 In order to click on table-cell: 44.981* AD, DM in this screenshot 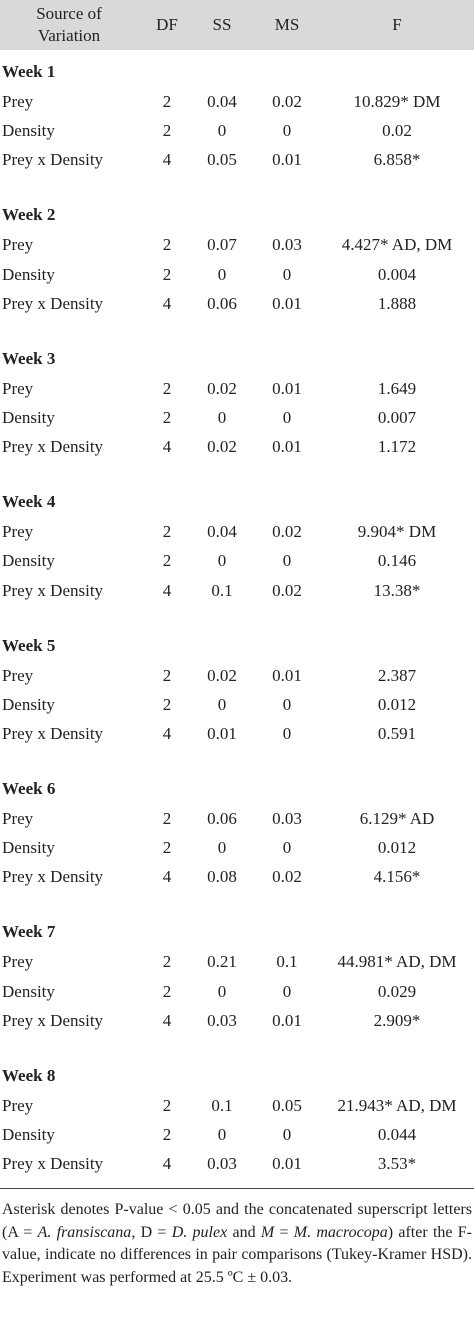, I will do `click(397, 962)`.